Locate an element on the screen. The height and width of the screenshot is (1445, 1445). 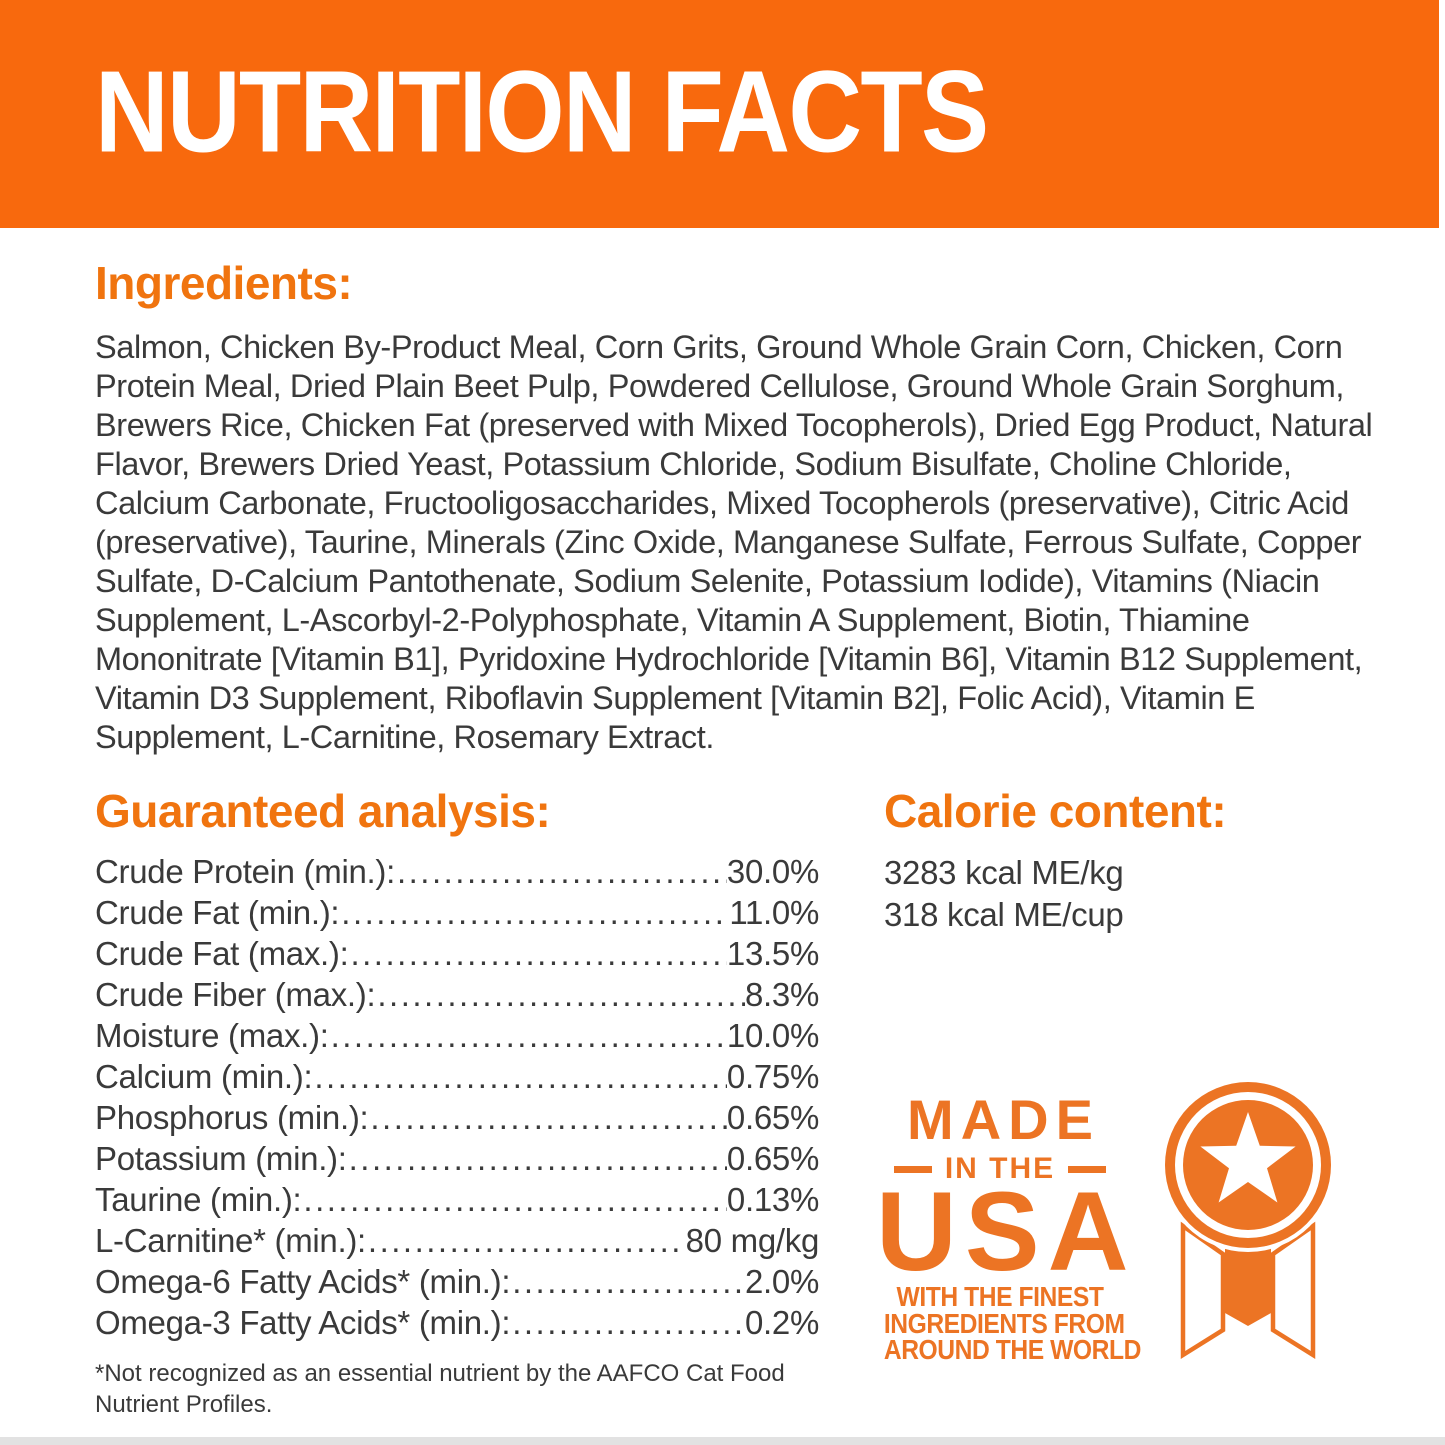
calorie-content-heading: Calorie content: is located at coordinates (1055, 811).